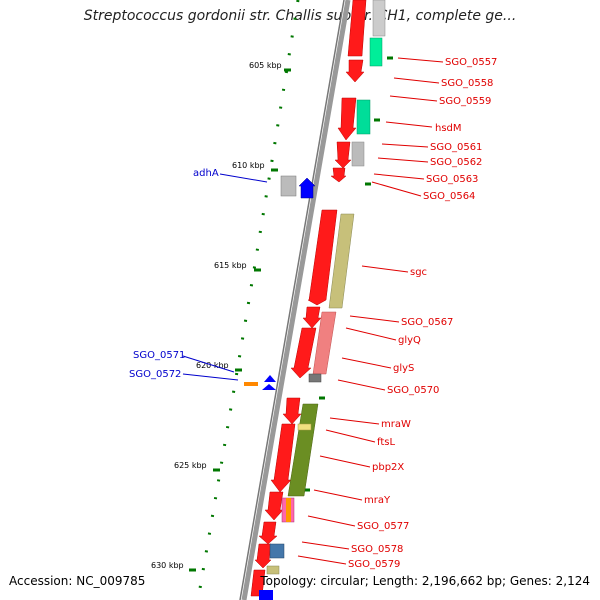 The width and height of the screenshot is (600, 600). I want to click on gene-arrow-glyQ, so click(303, 353).